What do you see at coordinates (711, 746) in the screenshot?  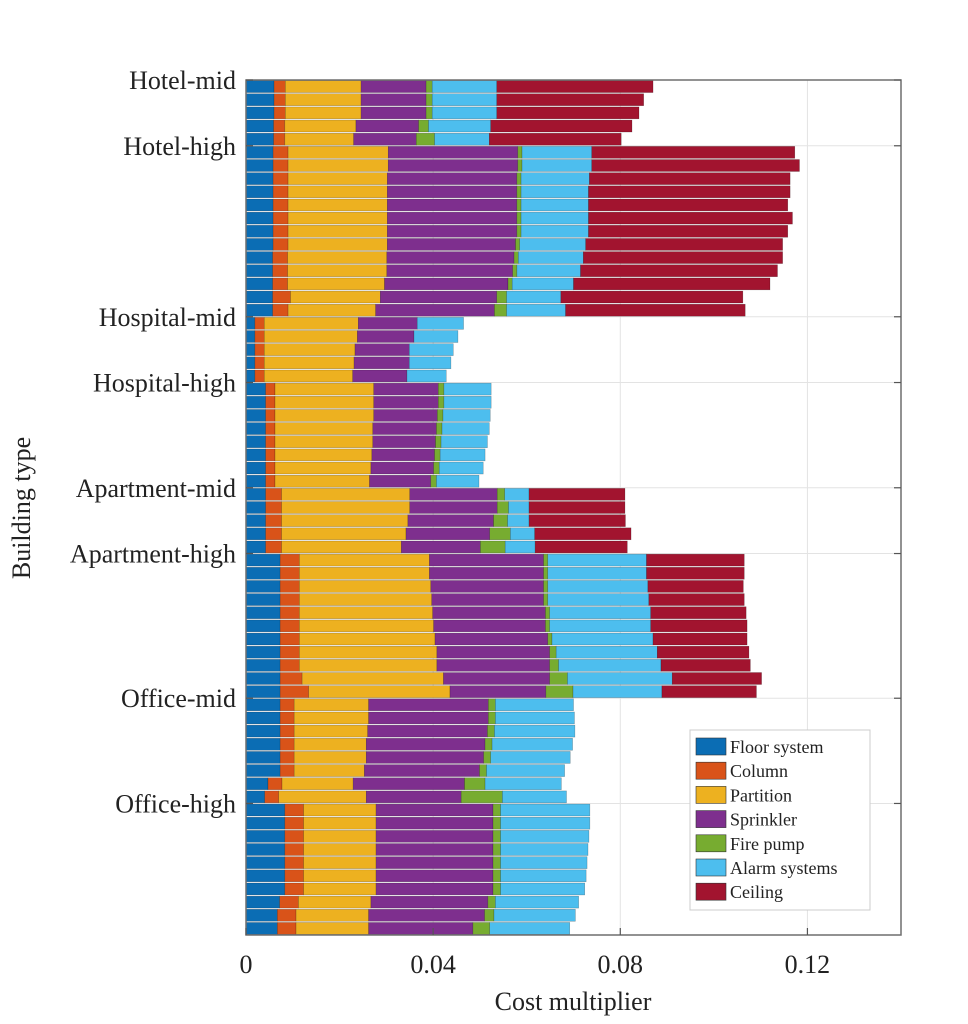 I see `legend-swatch` at bounding box center [711, 746].